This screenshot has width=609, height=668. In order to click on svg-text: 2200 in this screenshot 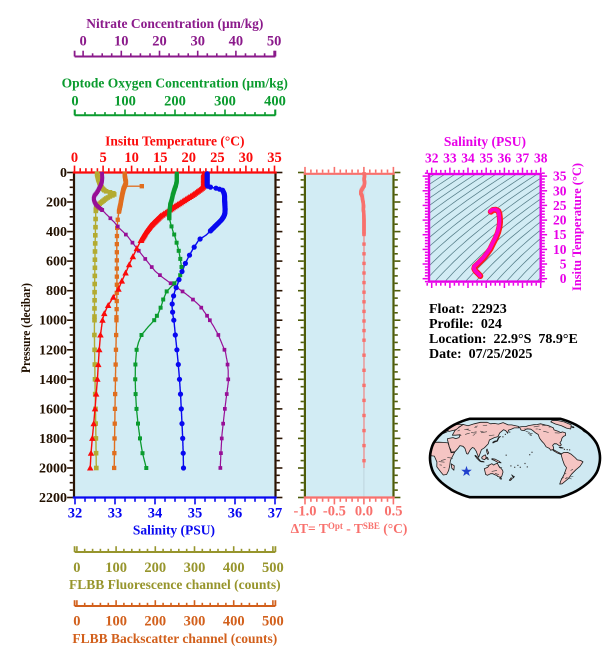, I will do `click(53, 498)`.